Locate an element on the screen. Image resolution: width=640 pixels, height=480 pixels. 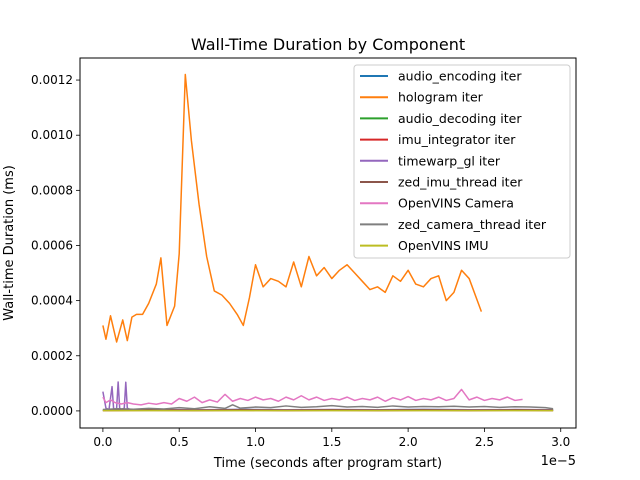
x-tick-label: 2.5 is located at coordinates (484, 442).